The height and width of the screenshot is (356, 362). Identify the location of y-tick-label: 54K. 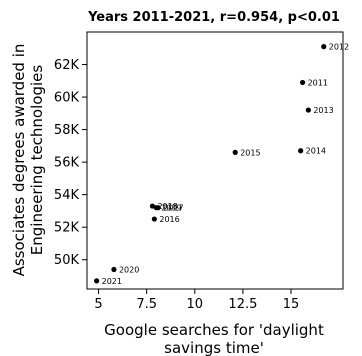
(67, 195).